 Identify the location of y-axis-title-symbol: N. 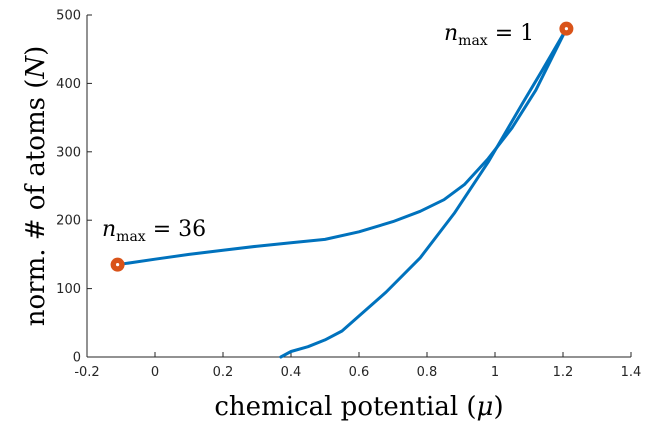
(36, 67).